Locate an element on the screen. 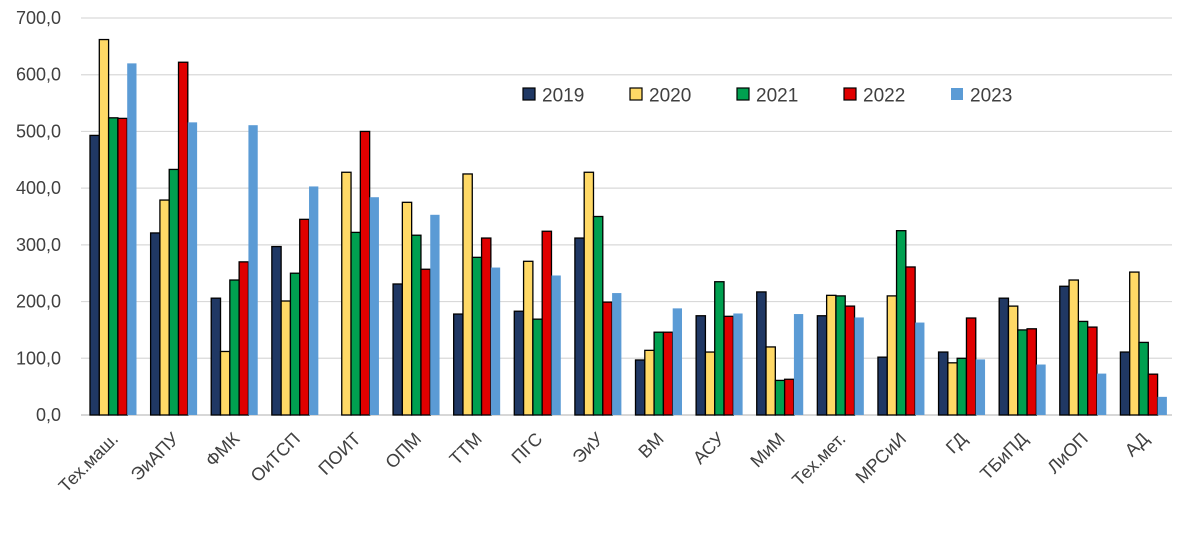 Image resolution: width=1190 pixels, height=553 pixels. x-category-label: ЭиАПУ is located at coordinates (155, 456).